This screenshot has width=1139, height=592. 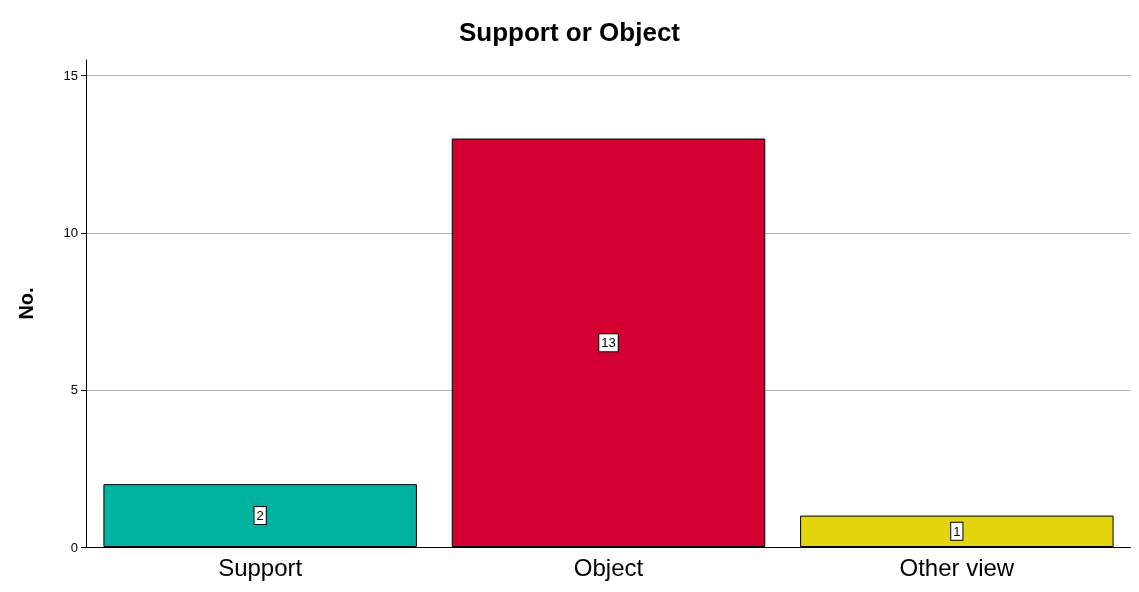 What do you see at coordinates (70, 233) in the screenshot?
I see `y-tick-label: 10` at bounding box center [70, 233].